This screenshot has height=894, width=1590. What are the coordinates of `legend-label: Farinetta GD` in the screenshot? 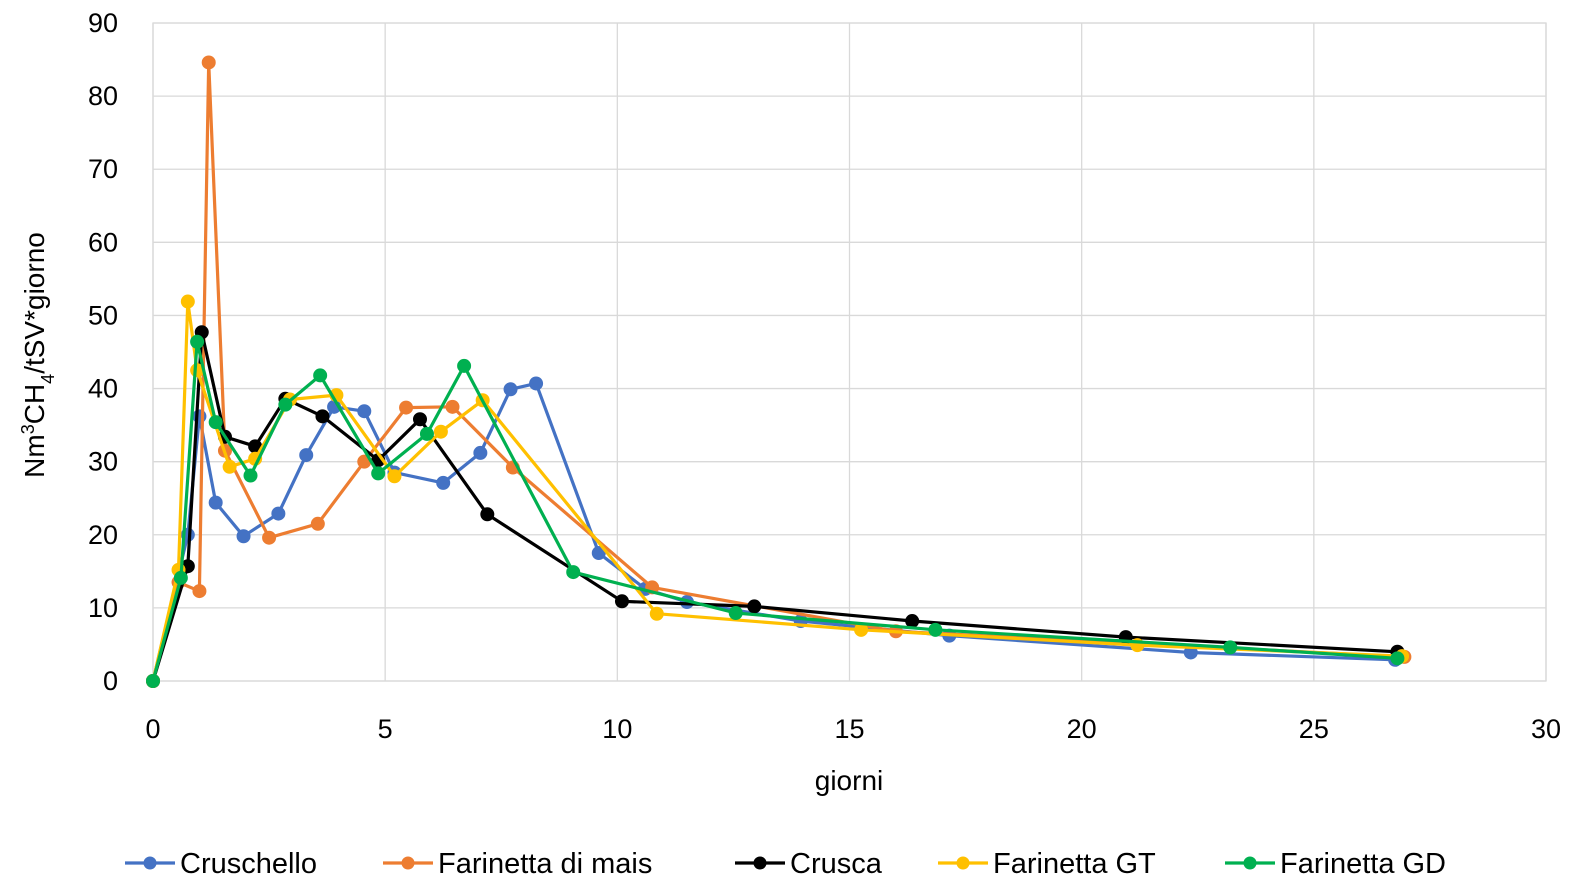 It's located at (1363, 864).